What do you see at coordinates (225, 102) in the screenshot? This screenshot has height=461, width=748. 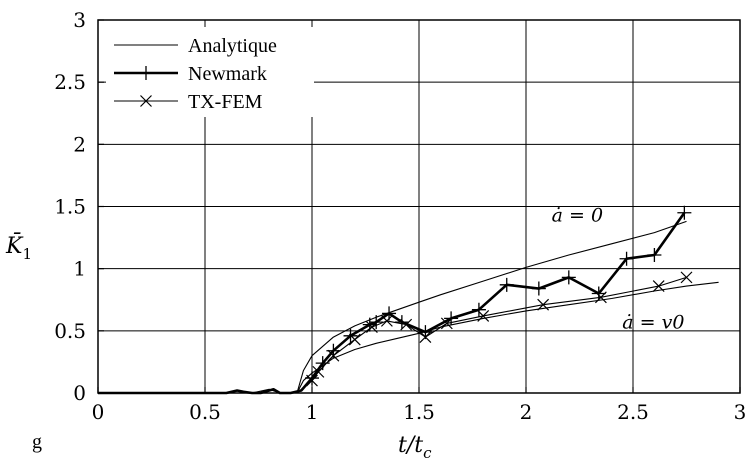 I see `legend-label: TX-FEM` at bounding box center [225, 102].